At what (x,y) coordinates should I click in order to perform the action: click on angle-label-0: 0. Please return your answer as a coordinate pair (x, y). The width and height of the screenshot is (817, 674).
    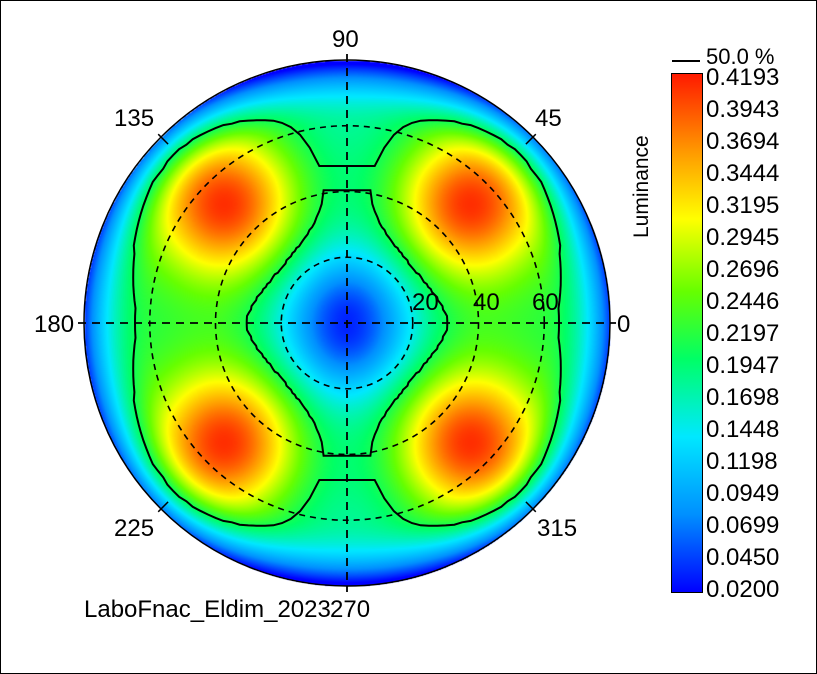
    Looking at the image, I should click on (624, 324).